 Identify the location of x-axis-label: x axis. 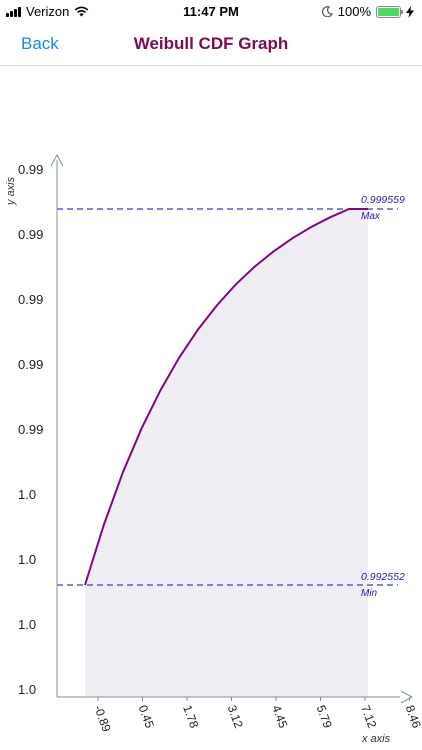
(376, 739).